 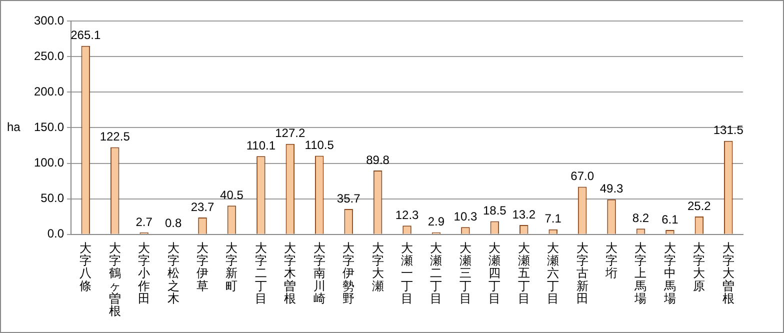 I want to click on x-tick-label: 大字木曽根, so click(x=290, y=273).